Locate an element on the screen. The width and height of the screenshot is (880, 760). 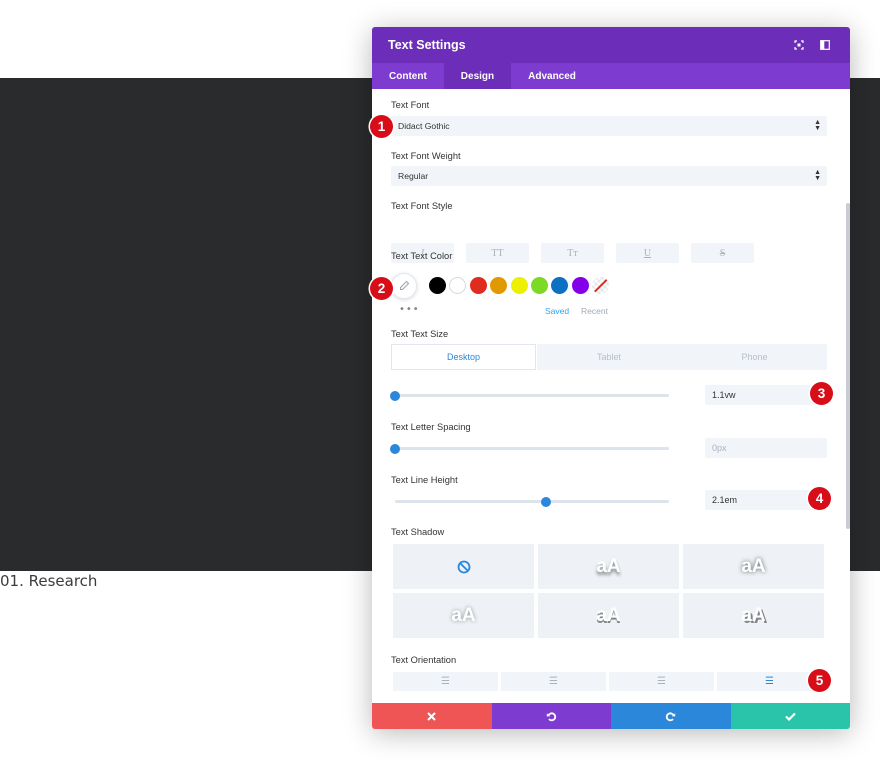
shadow-option-1: aA is located at coordinates (608, 566).